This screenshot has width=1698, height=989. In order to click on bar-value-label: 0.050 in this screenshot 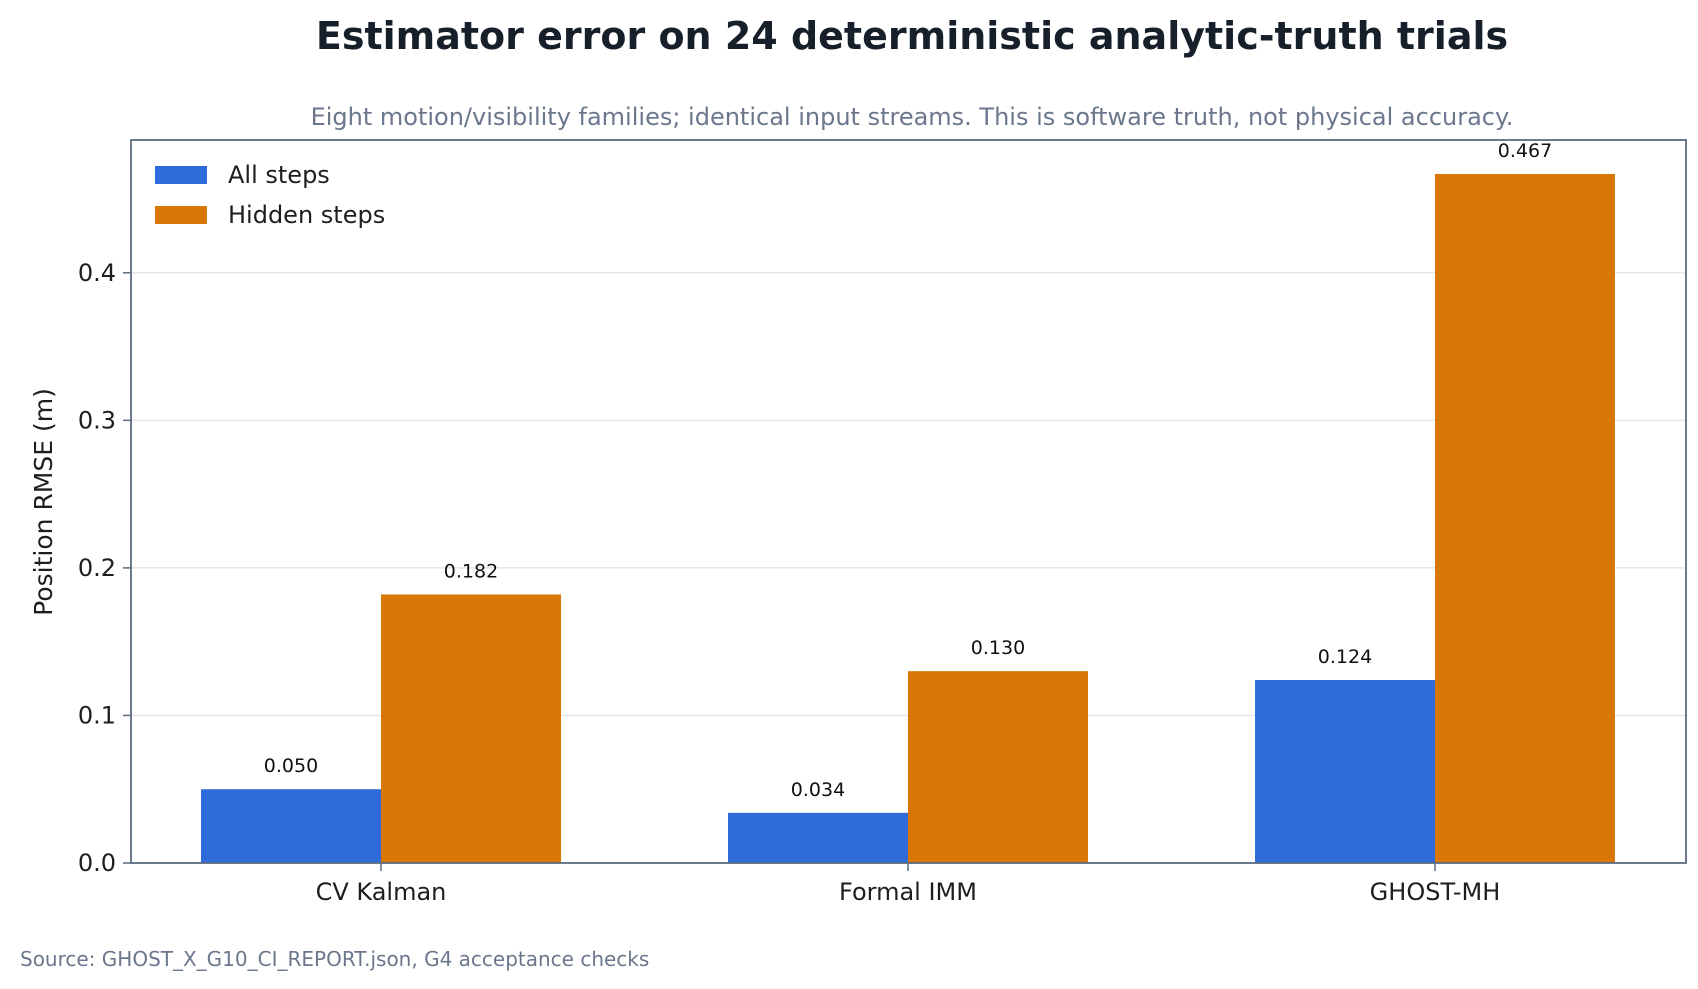, I will do `click(291, 766)`.